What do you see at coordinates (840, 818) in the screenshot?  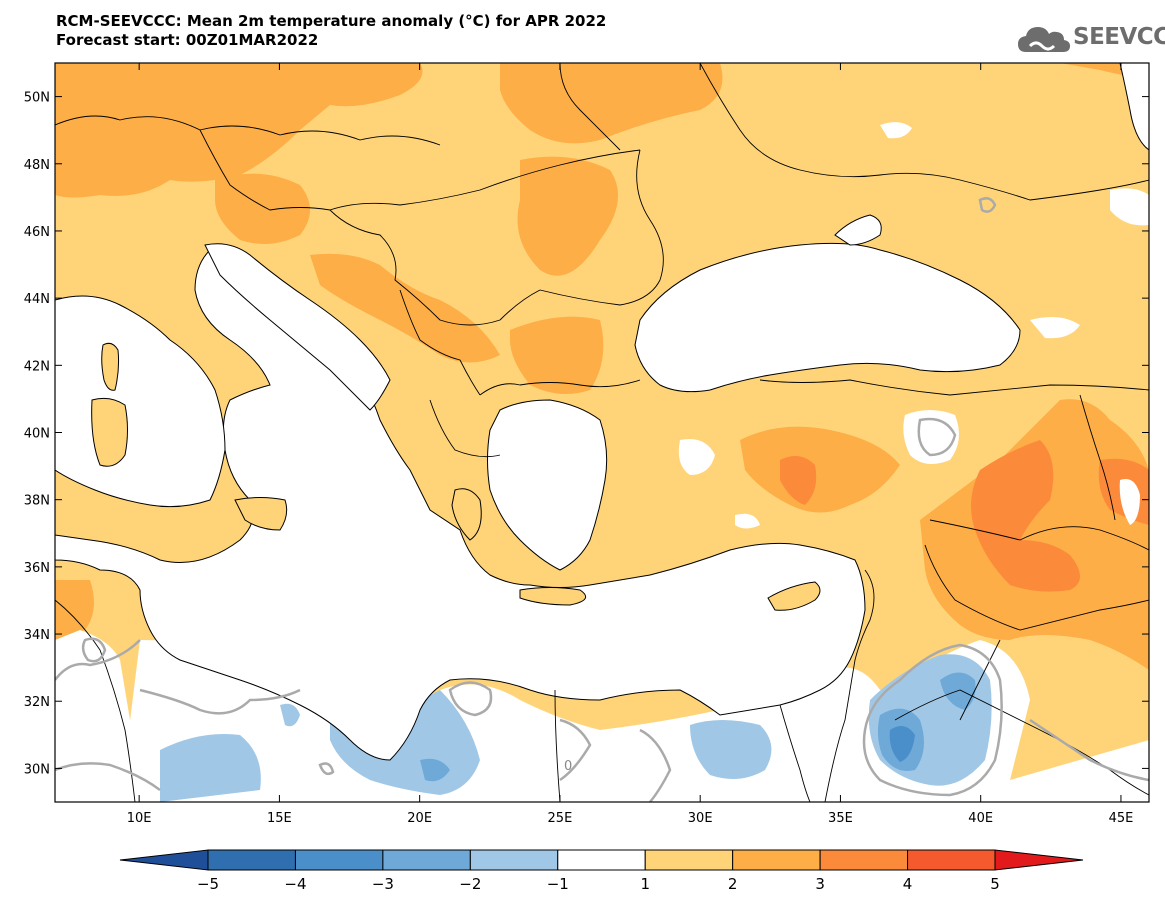 I see `lon-tick-label: 35E` at bounding box center [840, 818].